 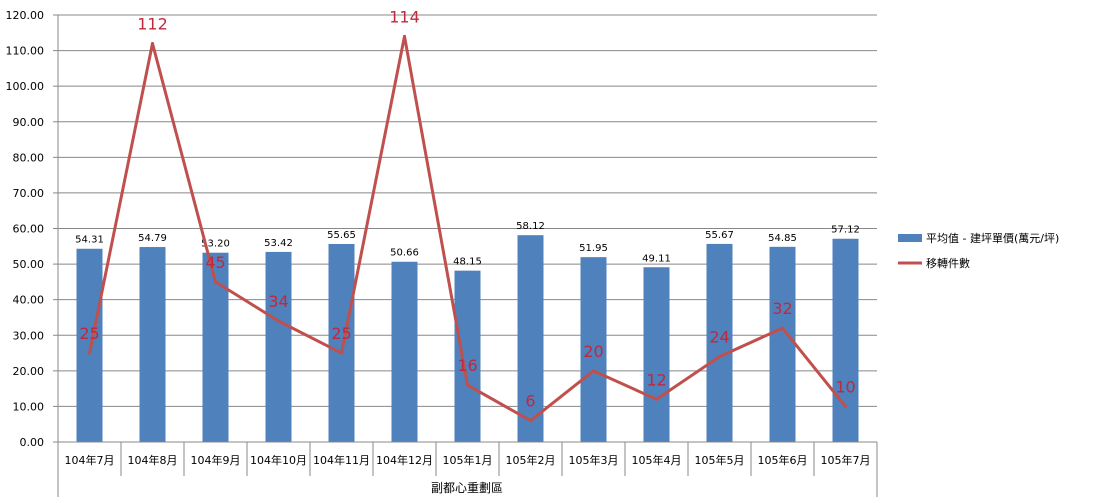 I want to click on y-tick-label: 80.00, so click(x=29, y=157).